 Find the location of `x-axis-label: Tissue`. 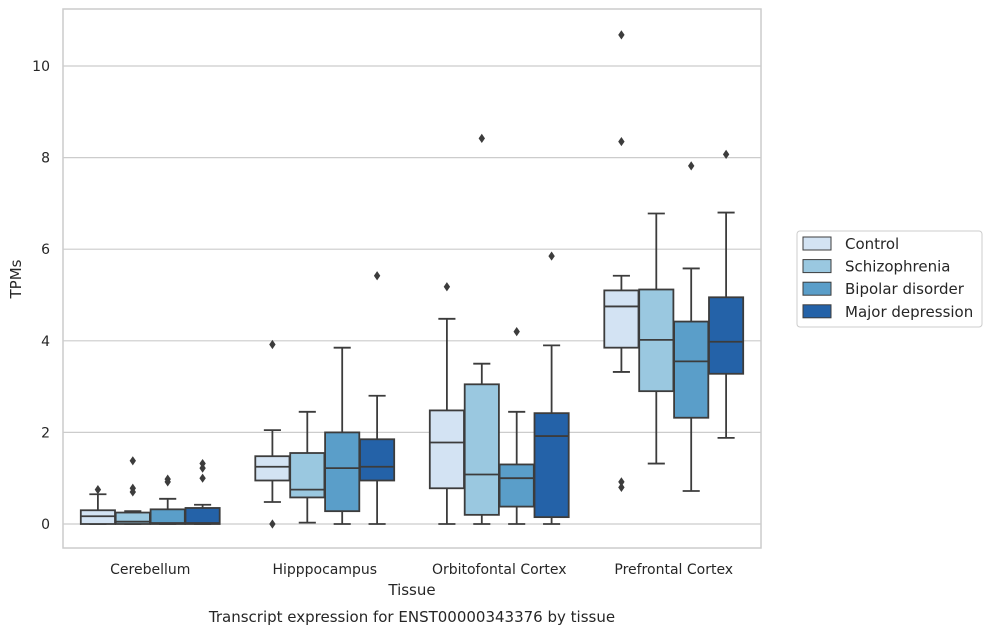

x-axis-label: Tissue is located at coordinates (411, 590).